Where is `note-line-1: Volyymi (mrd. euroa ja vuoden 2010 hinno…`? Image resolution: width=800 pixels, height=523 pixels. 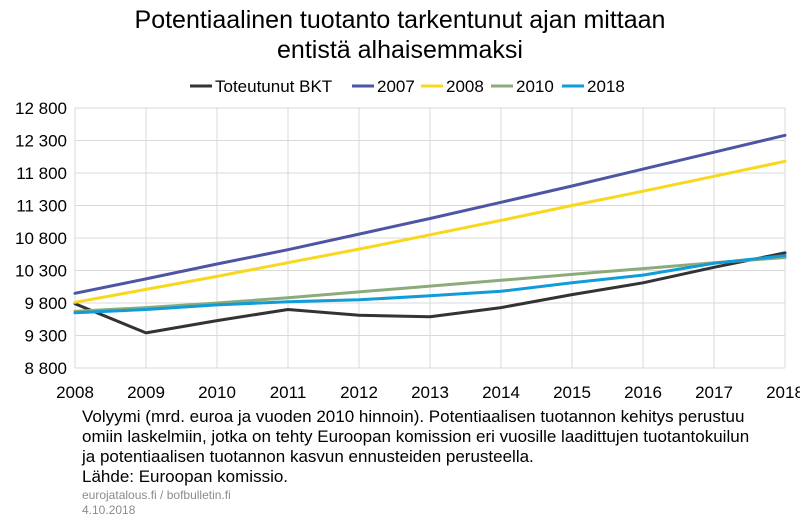 note-line-1: Volyymi (mrd. euroa ja vuoden 2010 hinno… is located at coordinates (413, 416).